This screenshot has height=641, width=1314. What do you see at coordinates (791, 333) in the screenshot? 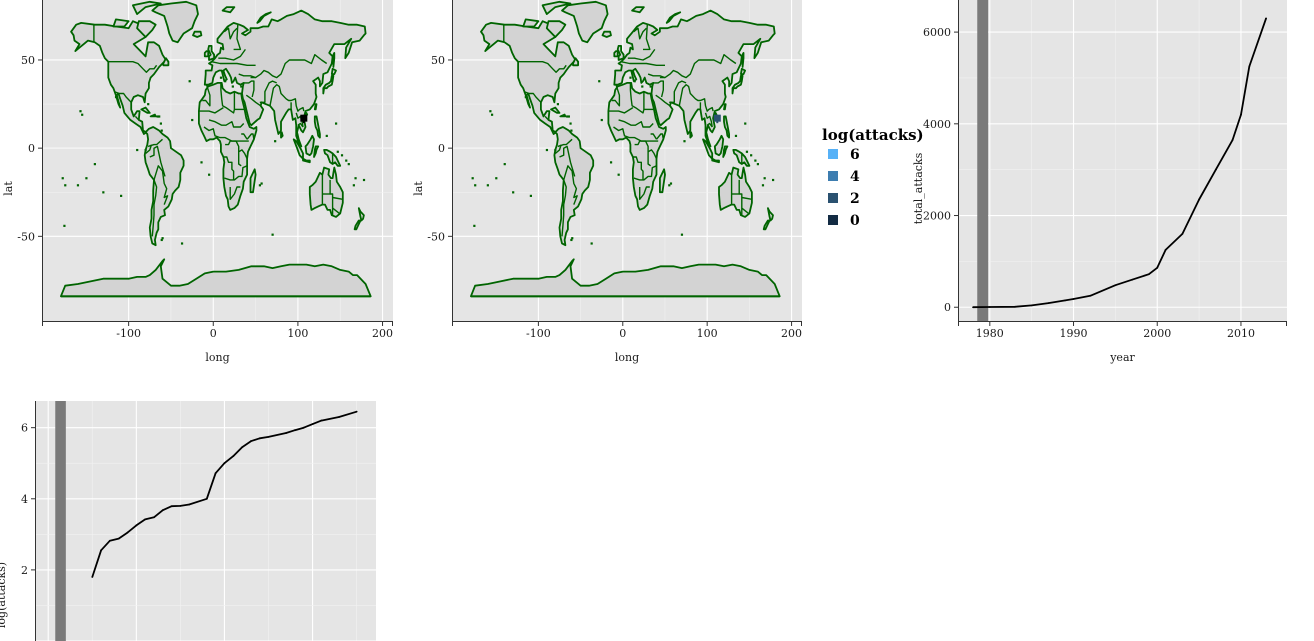
I see `x-tick-label: 200` at bounding box center [791, 333].